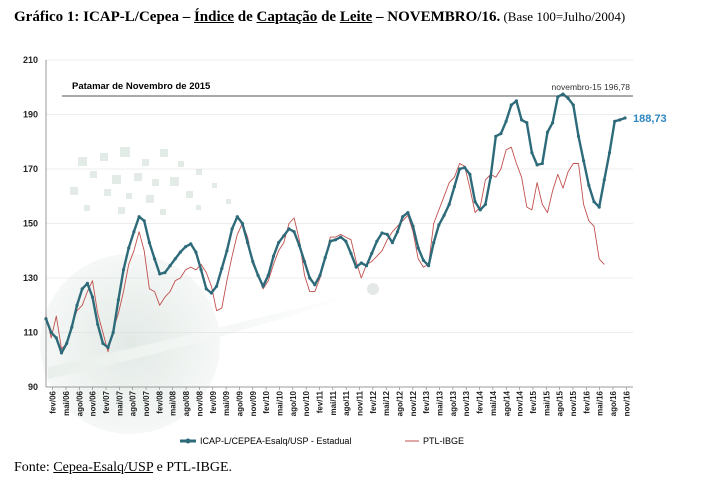 The height and width of the screenshot is (486, 701). Describe the element at coordinates (213, 401) in the screenshot. I see `x-tick-label: fev/09` at that location.